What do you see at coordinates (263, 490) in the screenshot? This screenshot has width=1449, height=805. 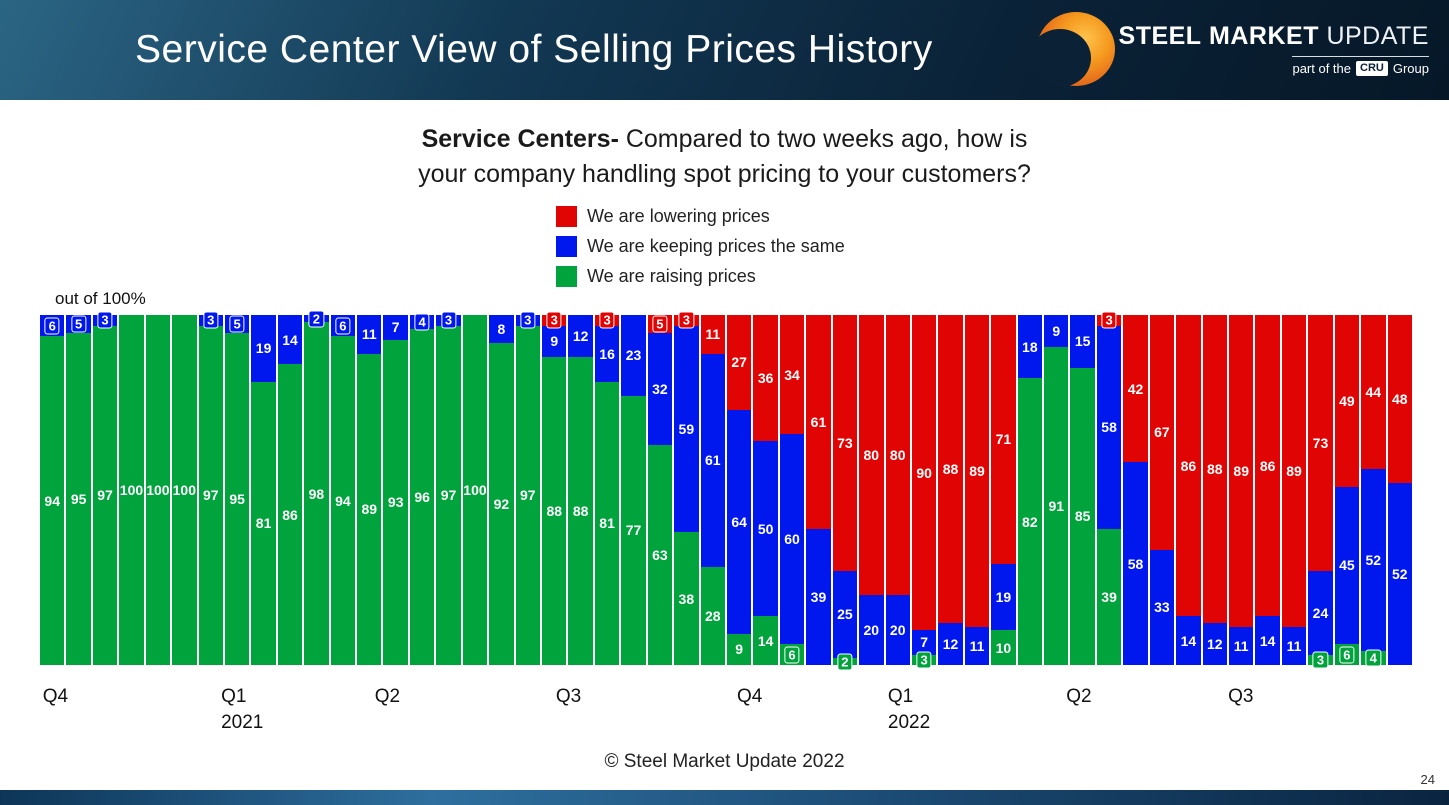 I see `stacked-bar: 19 81` at bounding box center [263, 490].